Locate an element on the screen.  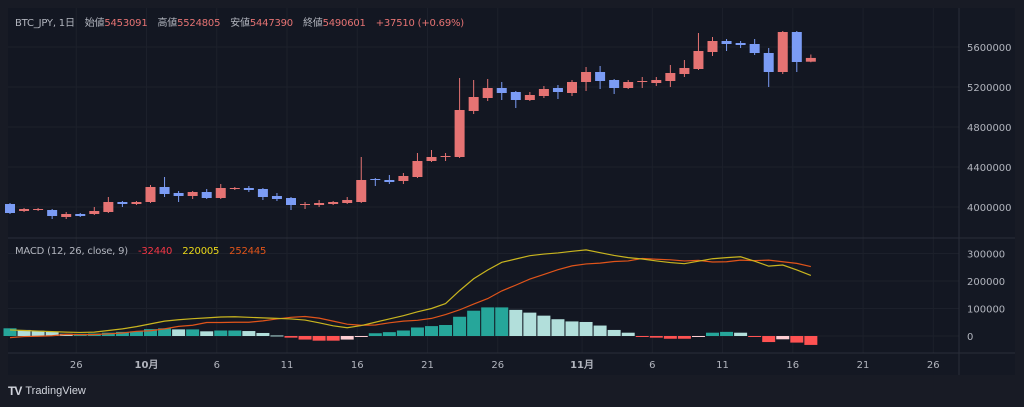
tradingview-logo: TV TradingView is located at coordinates (47, 391).